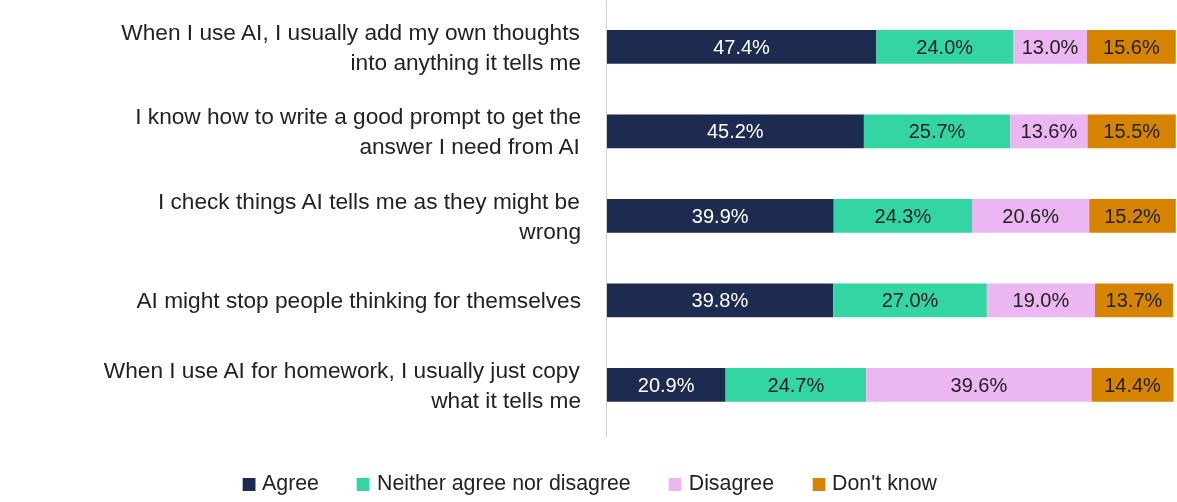 The image size is (1177, 502). Describe the element at coordinates (351, 46) in the screenshot. I see `y-tick-label: When I use AI, I usually add my own thoughts into anything it tells me` at that location.